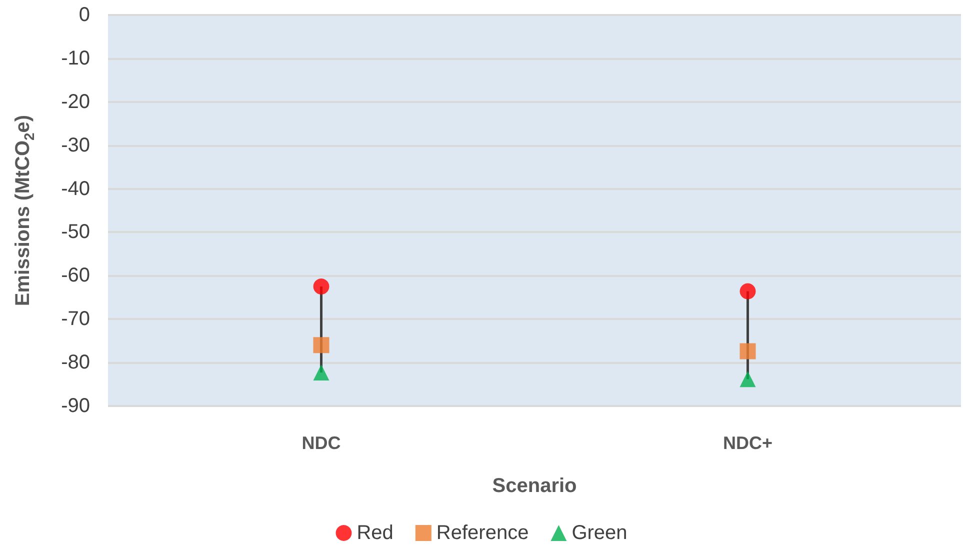  What do you see at coordinates (321, 443) in the screenshot?
I see `x-tick-label: NDC` at bounding box center [321, 443].